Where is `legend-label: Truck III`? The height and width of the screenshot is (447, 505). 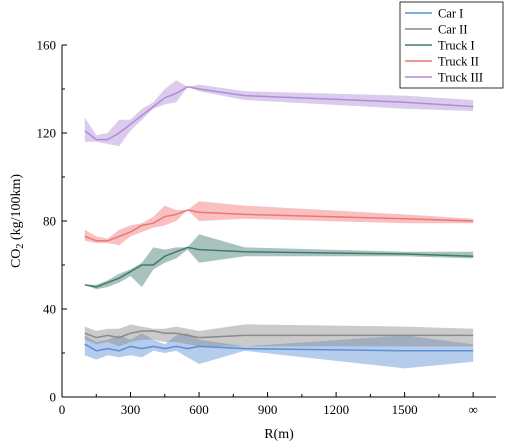
legend-label: Truck III is located at coordinates (460, 78).